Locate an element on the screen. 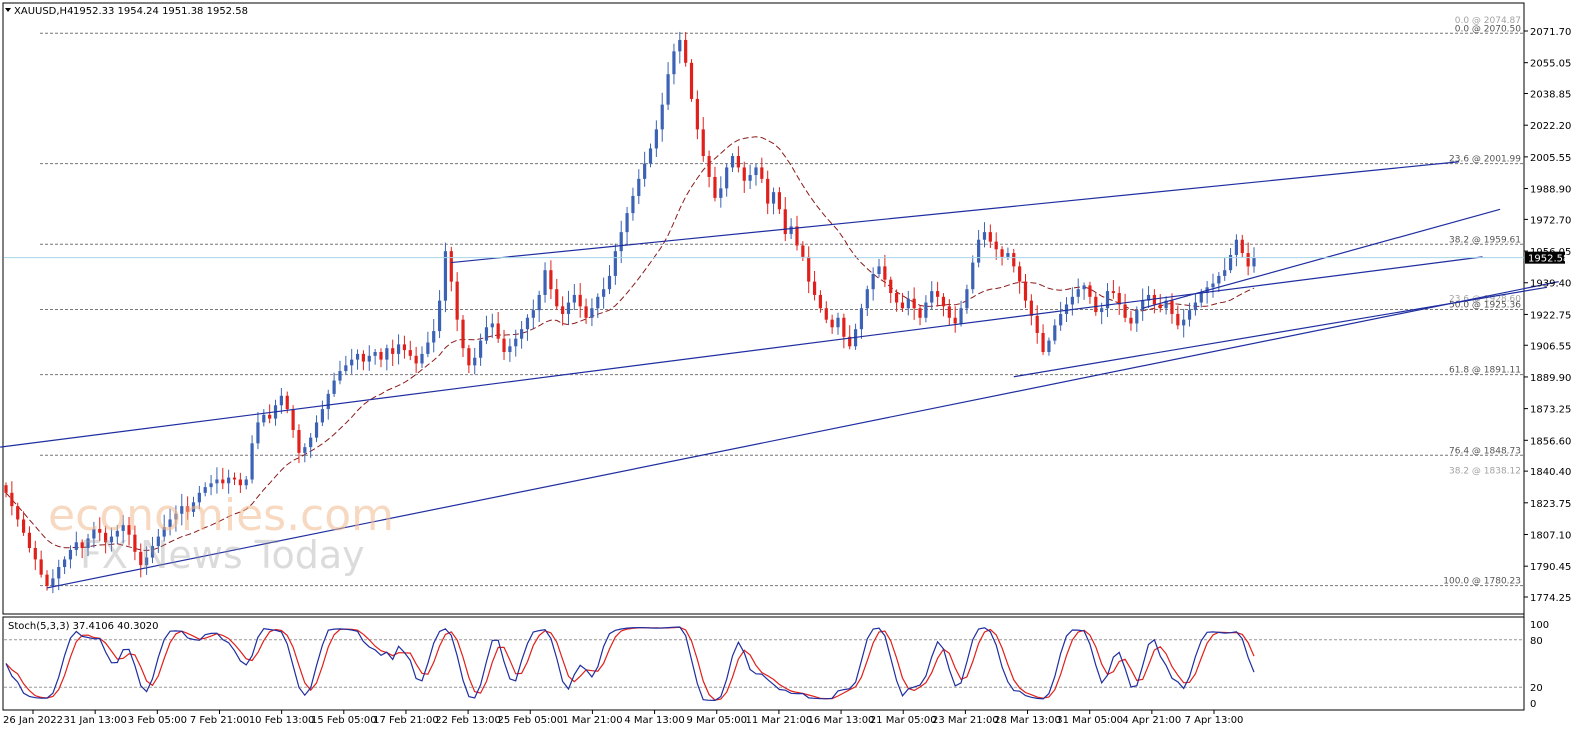 This screenshot has height=747, width=1596. price-tick-label: 2038.85 is located at coordinates (1550, 95).